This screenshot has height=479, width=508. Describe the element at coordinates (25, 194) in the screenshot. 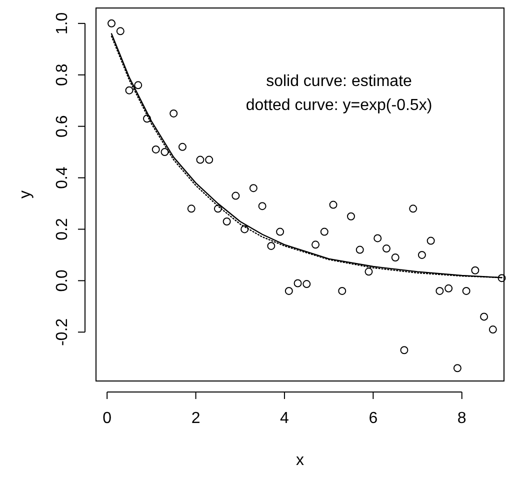

I see `y-axis-title: y` at that location.